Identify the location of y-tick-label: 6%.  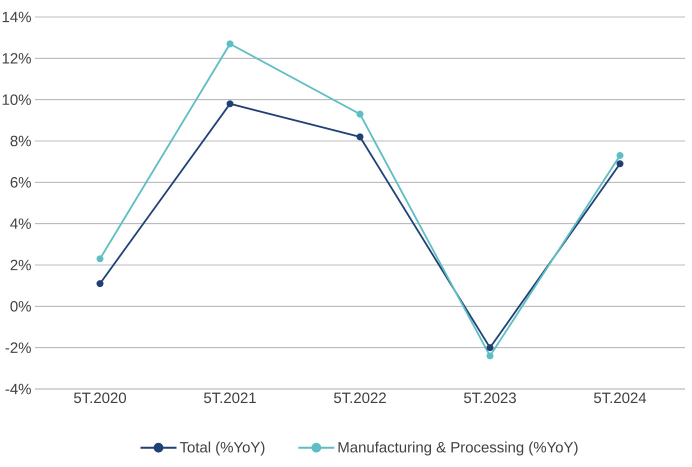
(20, 182).